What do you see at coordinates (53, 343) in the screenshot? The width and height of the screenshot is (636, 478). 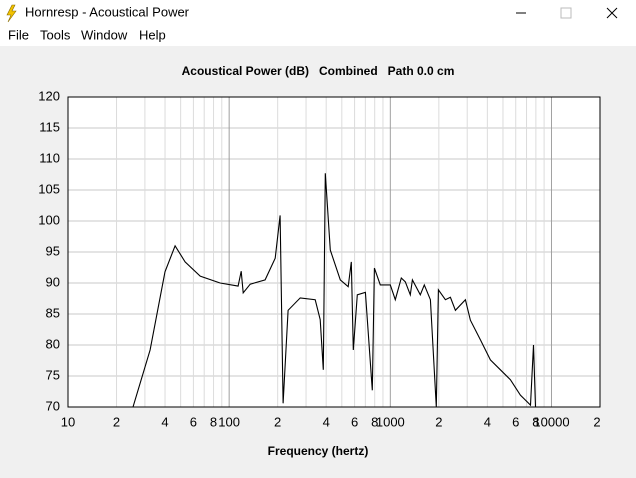 I see `y-tick-label: 80` at bounding box center [53, 343].